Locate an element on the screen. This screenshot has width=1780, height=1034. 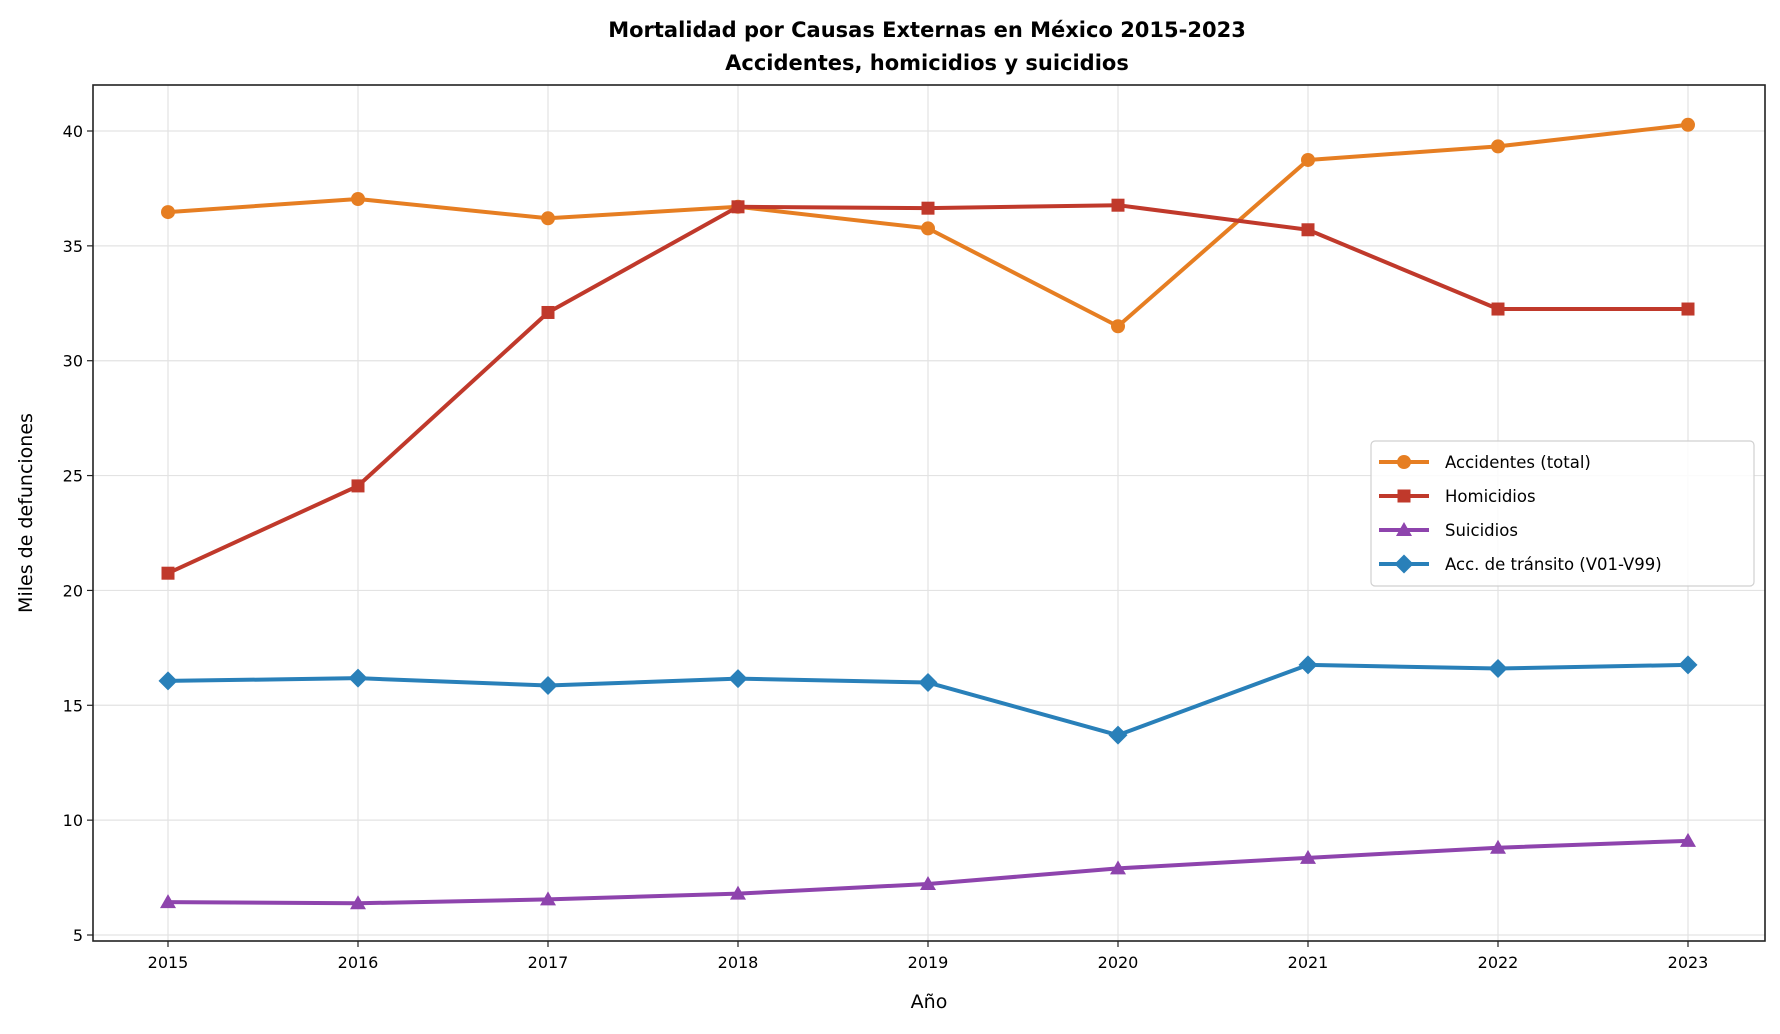
legend-box is located at coordinates (1562, 513).